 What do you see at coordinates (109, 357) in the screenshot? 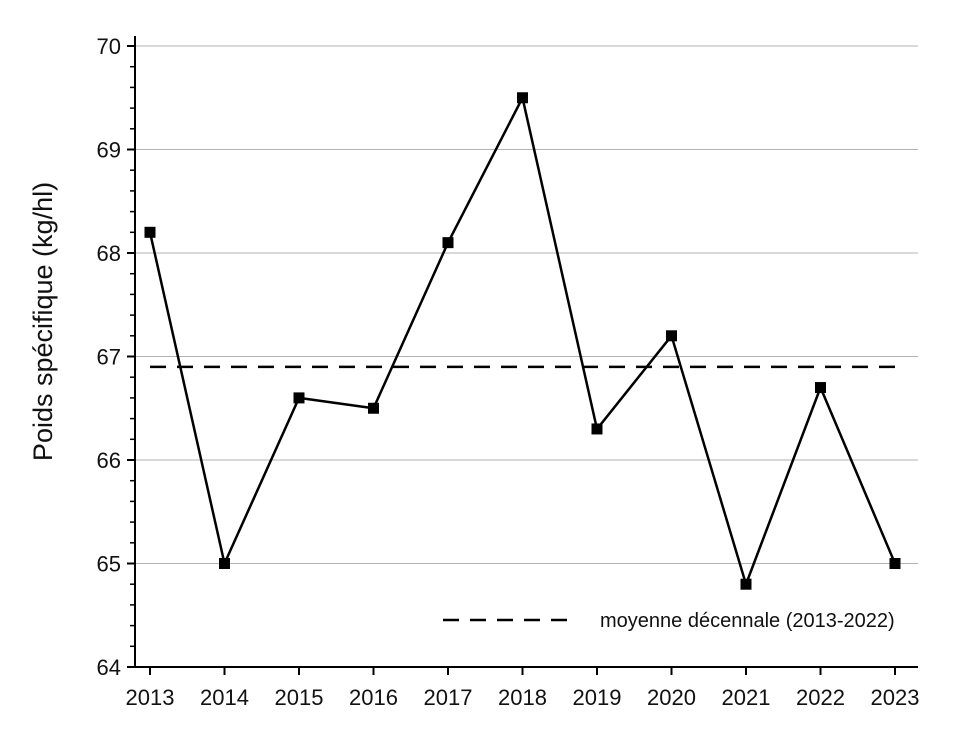
I see `y-tick-label-67: 67` at bounding box center [109, 357].